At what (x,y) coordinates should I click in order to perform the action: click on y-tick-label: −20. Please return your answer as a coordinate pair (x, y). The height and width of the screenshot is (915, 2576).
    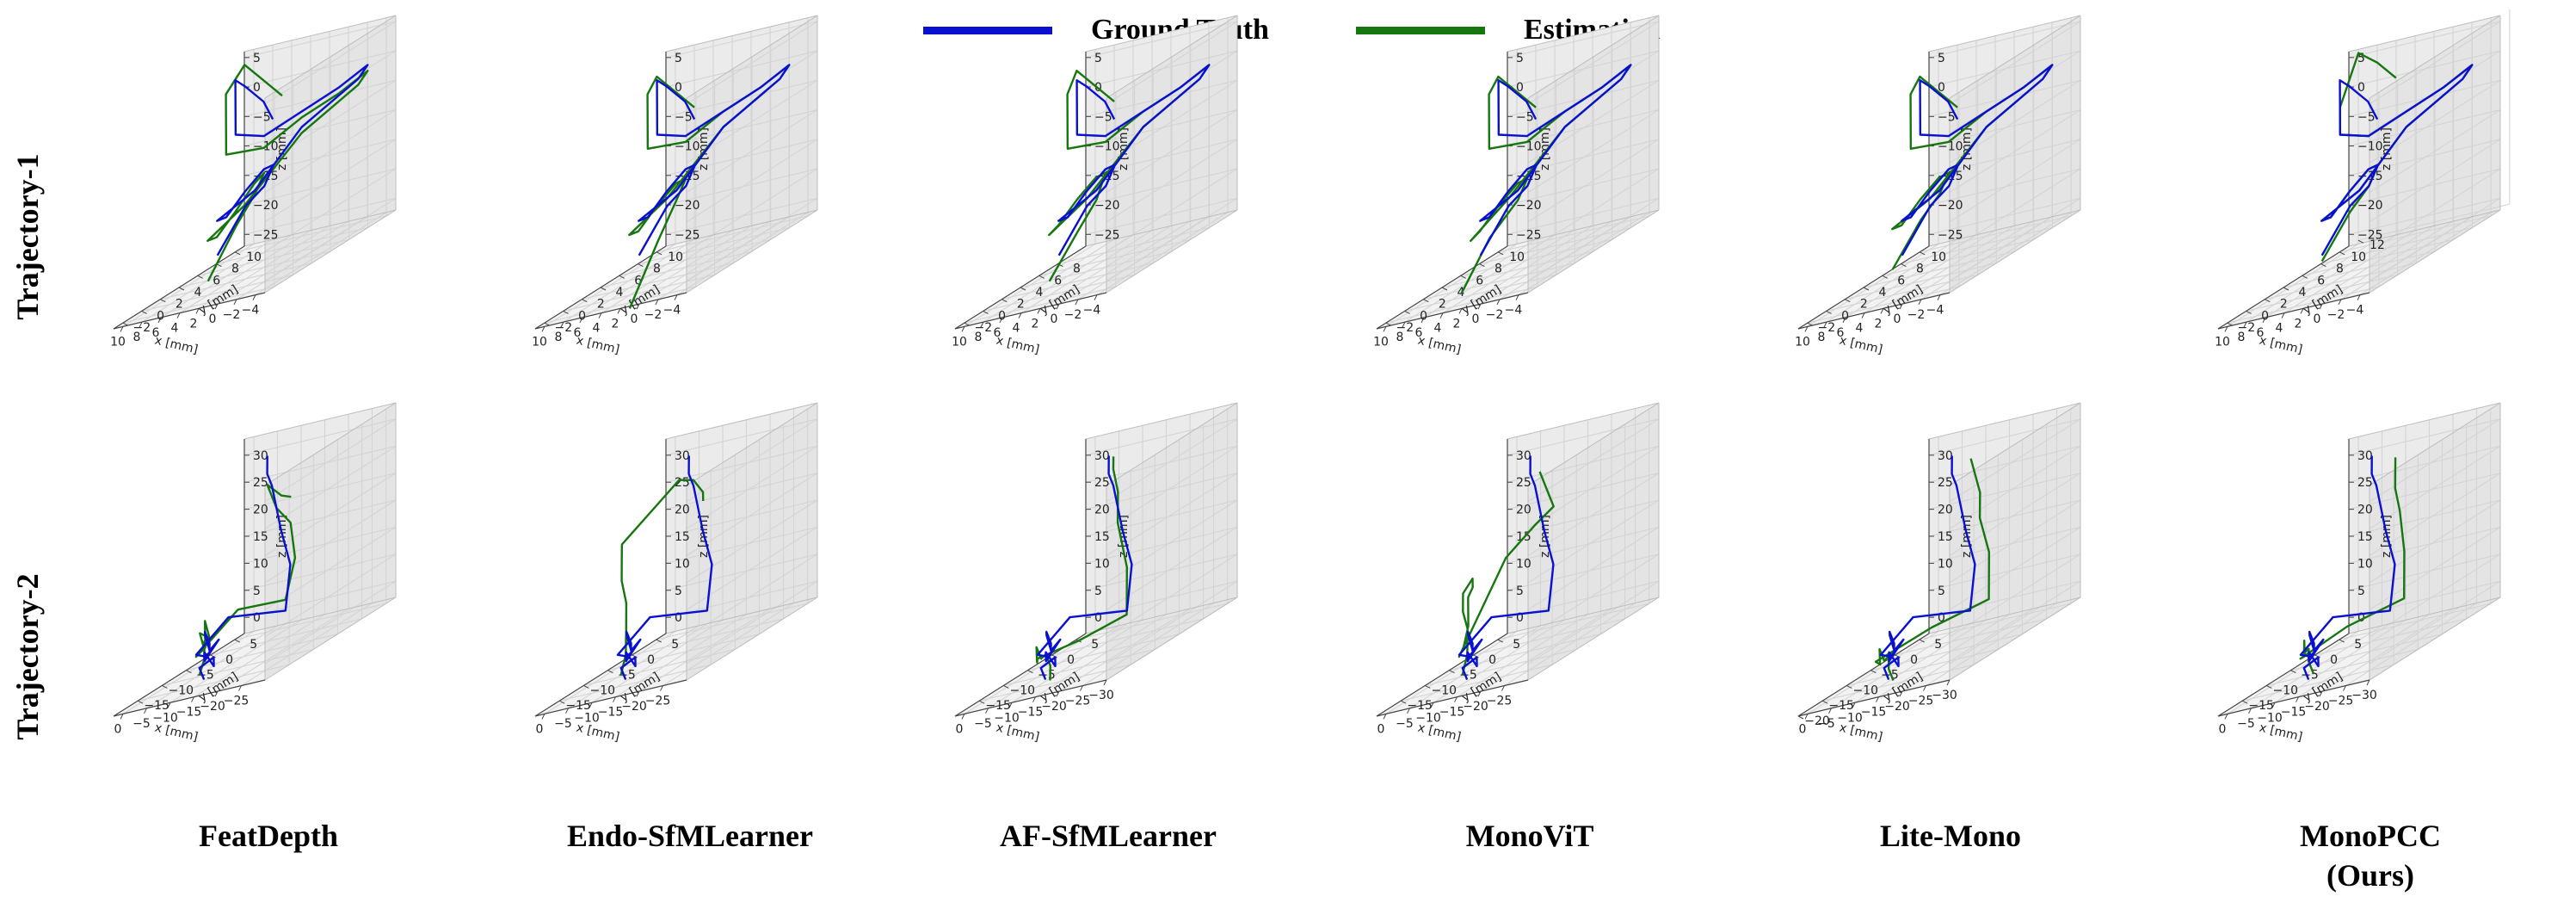
    Looking at the image, I should click on (1817, 721).